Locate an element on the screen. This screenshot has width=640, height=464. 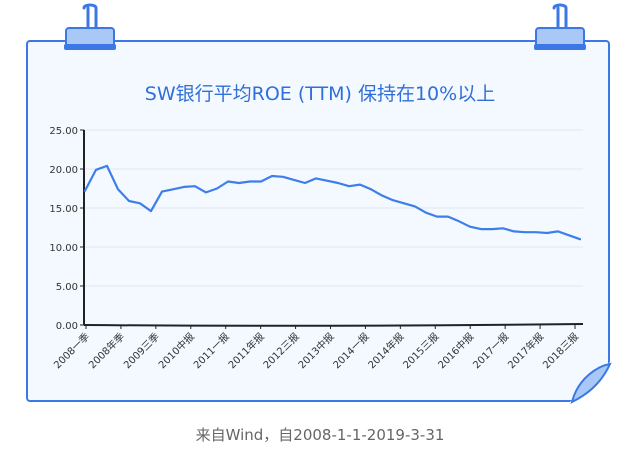
x-tick-label: 2008一季 is located at coordinates (71, 351).